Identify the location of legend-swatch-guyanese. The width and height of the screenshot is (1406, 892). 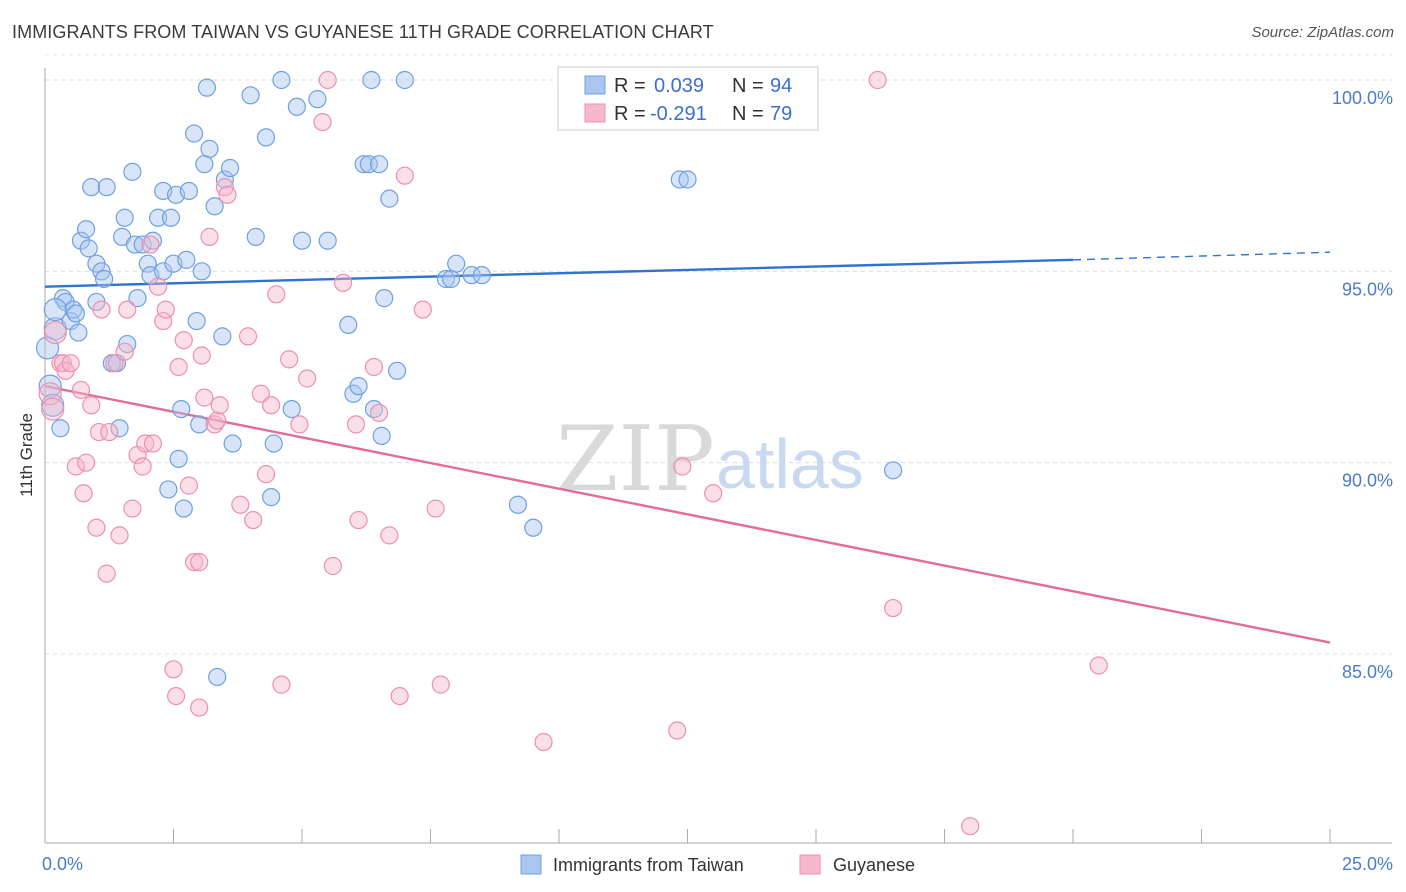
(595, 113).